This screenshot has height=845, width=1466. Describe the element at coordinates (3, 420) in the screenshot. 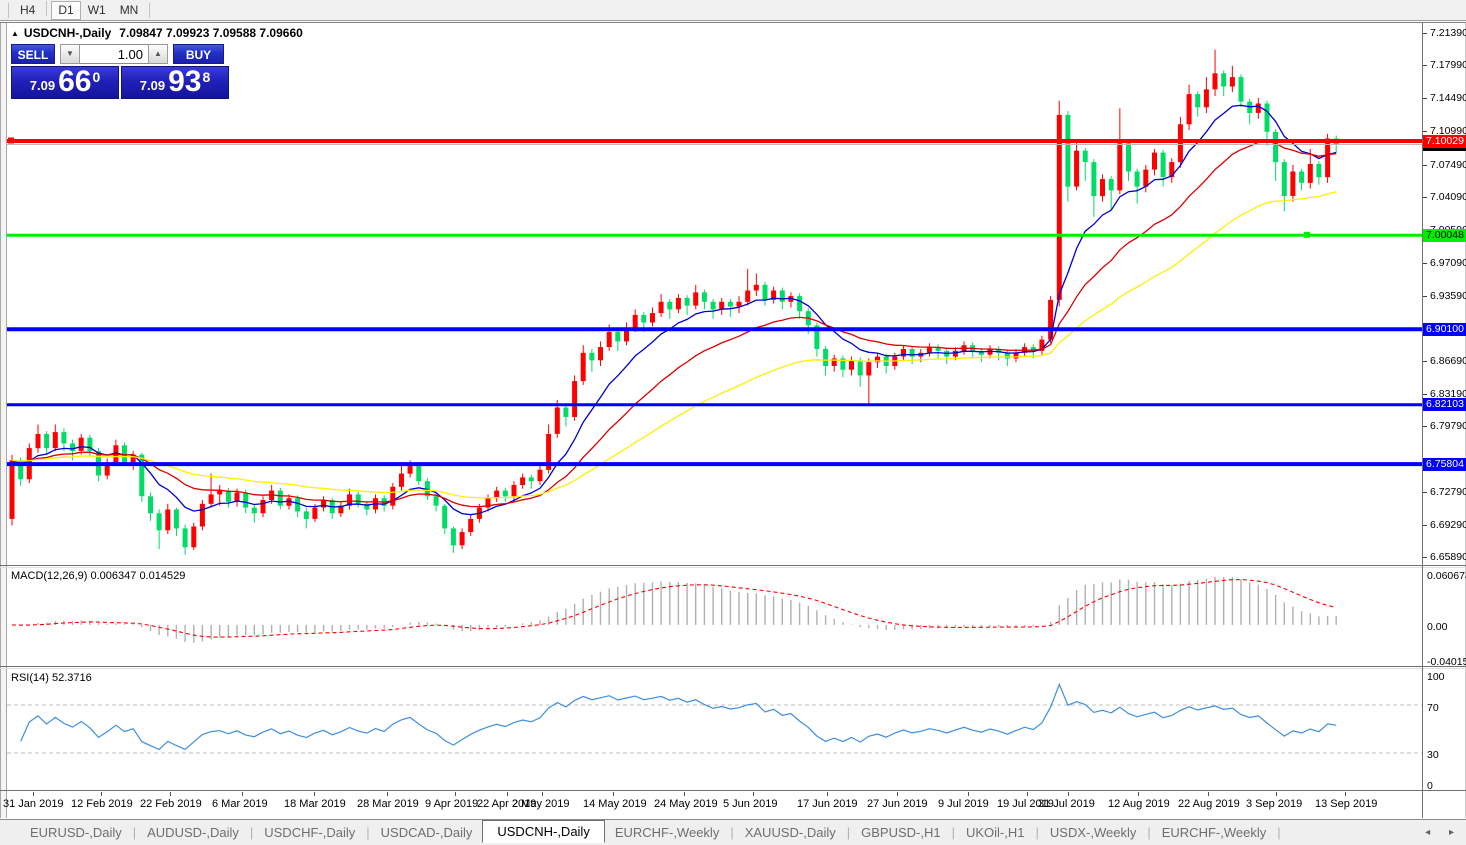

I see `window-left-edge` at that location.